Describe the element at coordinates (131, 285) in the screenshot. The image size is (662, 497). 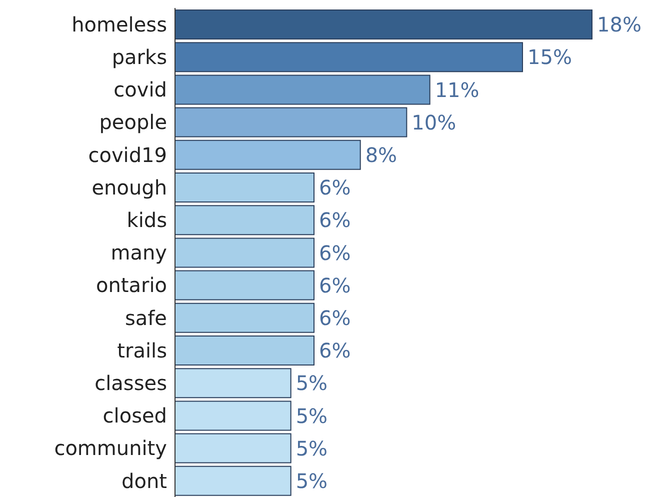
I see `y-tick-label: ontario` at that location.